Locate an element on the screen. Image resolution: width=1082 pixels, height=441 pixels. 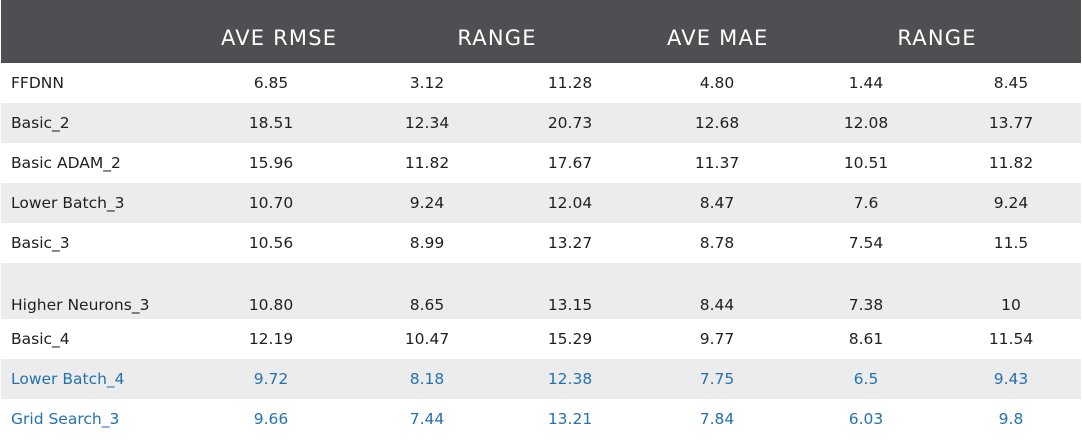
ave-mae-cell: 11.37 is located at coordinates (717, 163).